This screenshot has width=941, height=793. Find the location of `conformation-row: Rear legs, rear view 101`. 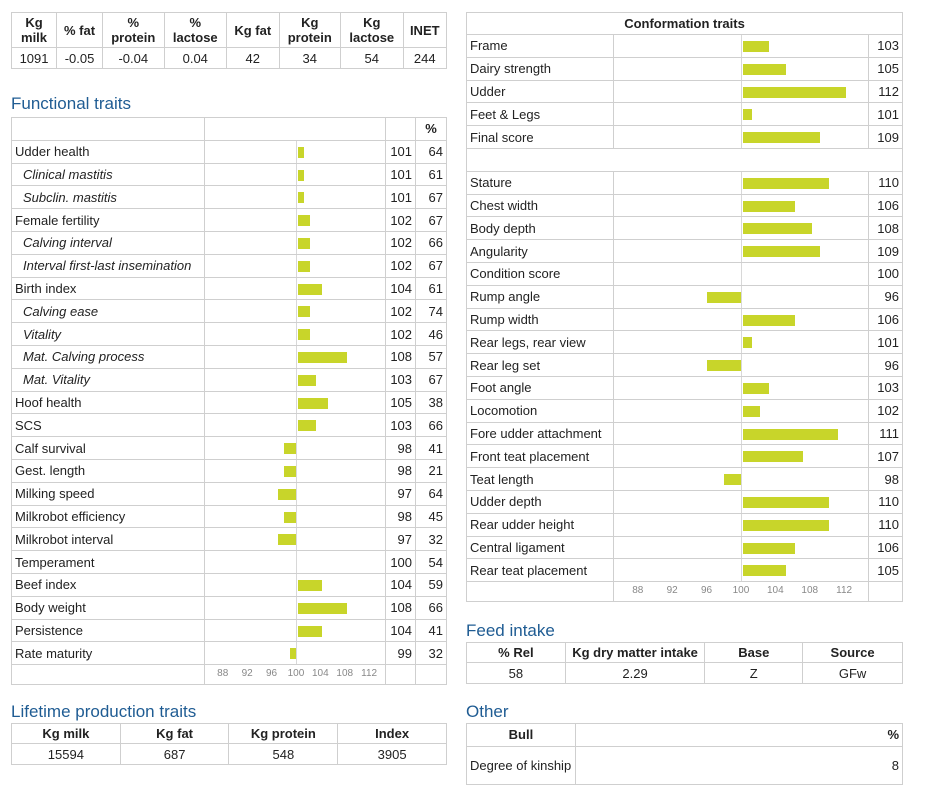

conformation-row: Rear legs, rear view 101 is located at coordinates (684, 342).